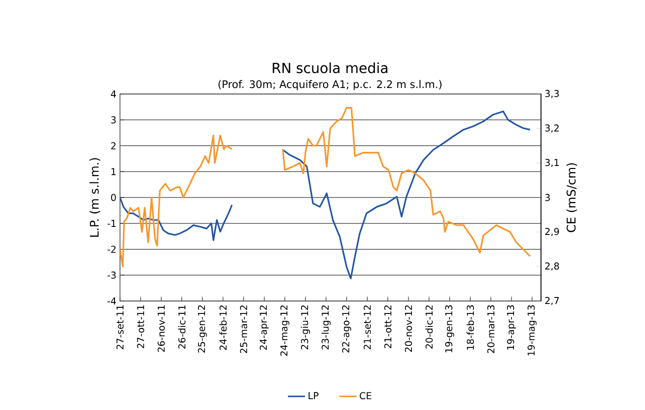 This screenshot has width=645, height=410. I want to click on x-tick-label: 23-giu-12, so click(305, 327).